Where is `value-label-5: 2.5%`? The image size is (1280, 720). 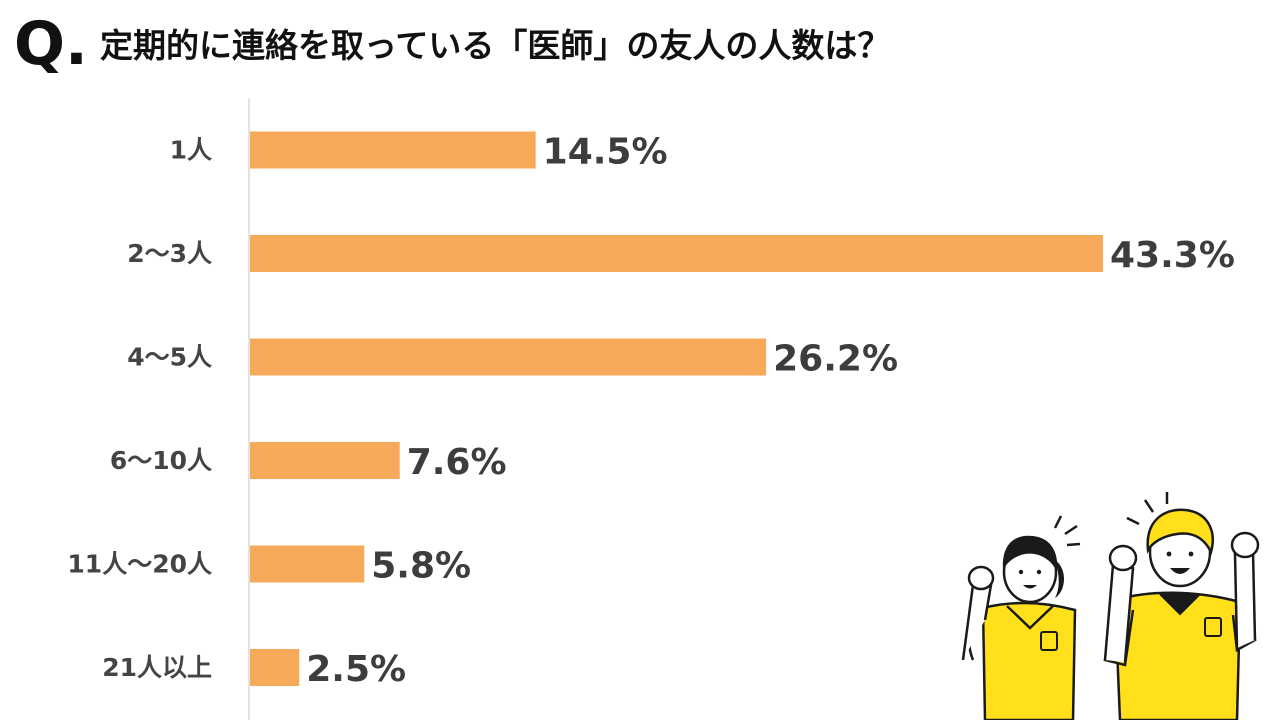 value-label-5: 2.5% is located at coordinates (356, 669).